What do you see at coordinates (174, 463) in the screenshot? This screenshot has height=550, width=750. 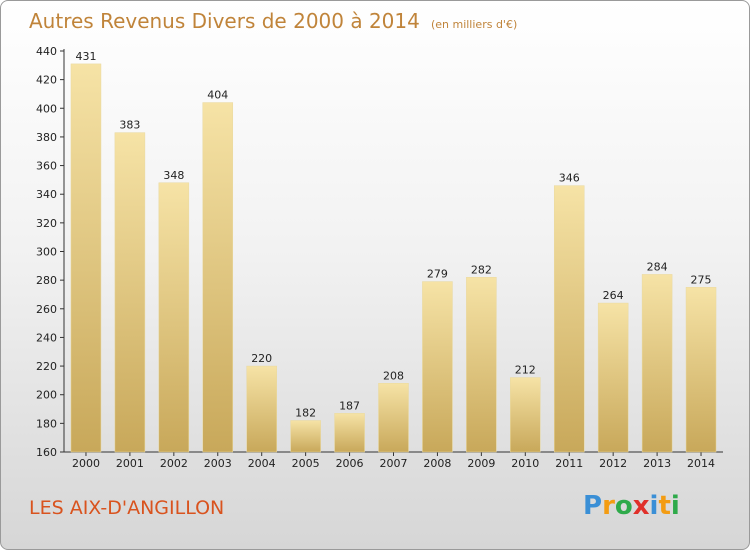 I see `x-tick-label: 2002` at bounding box center [174, 463].